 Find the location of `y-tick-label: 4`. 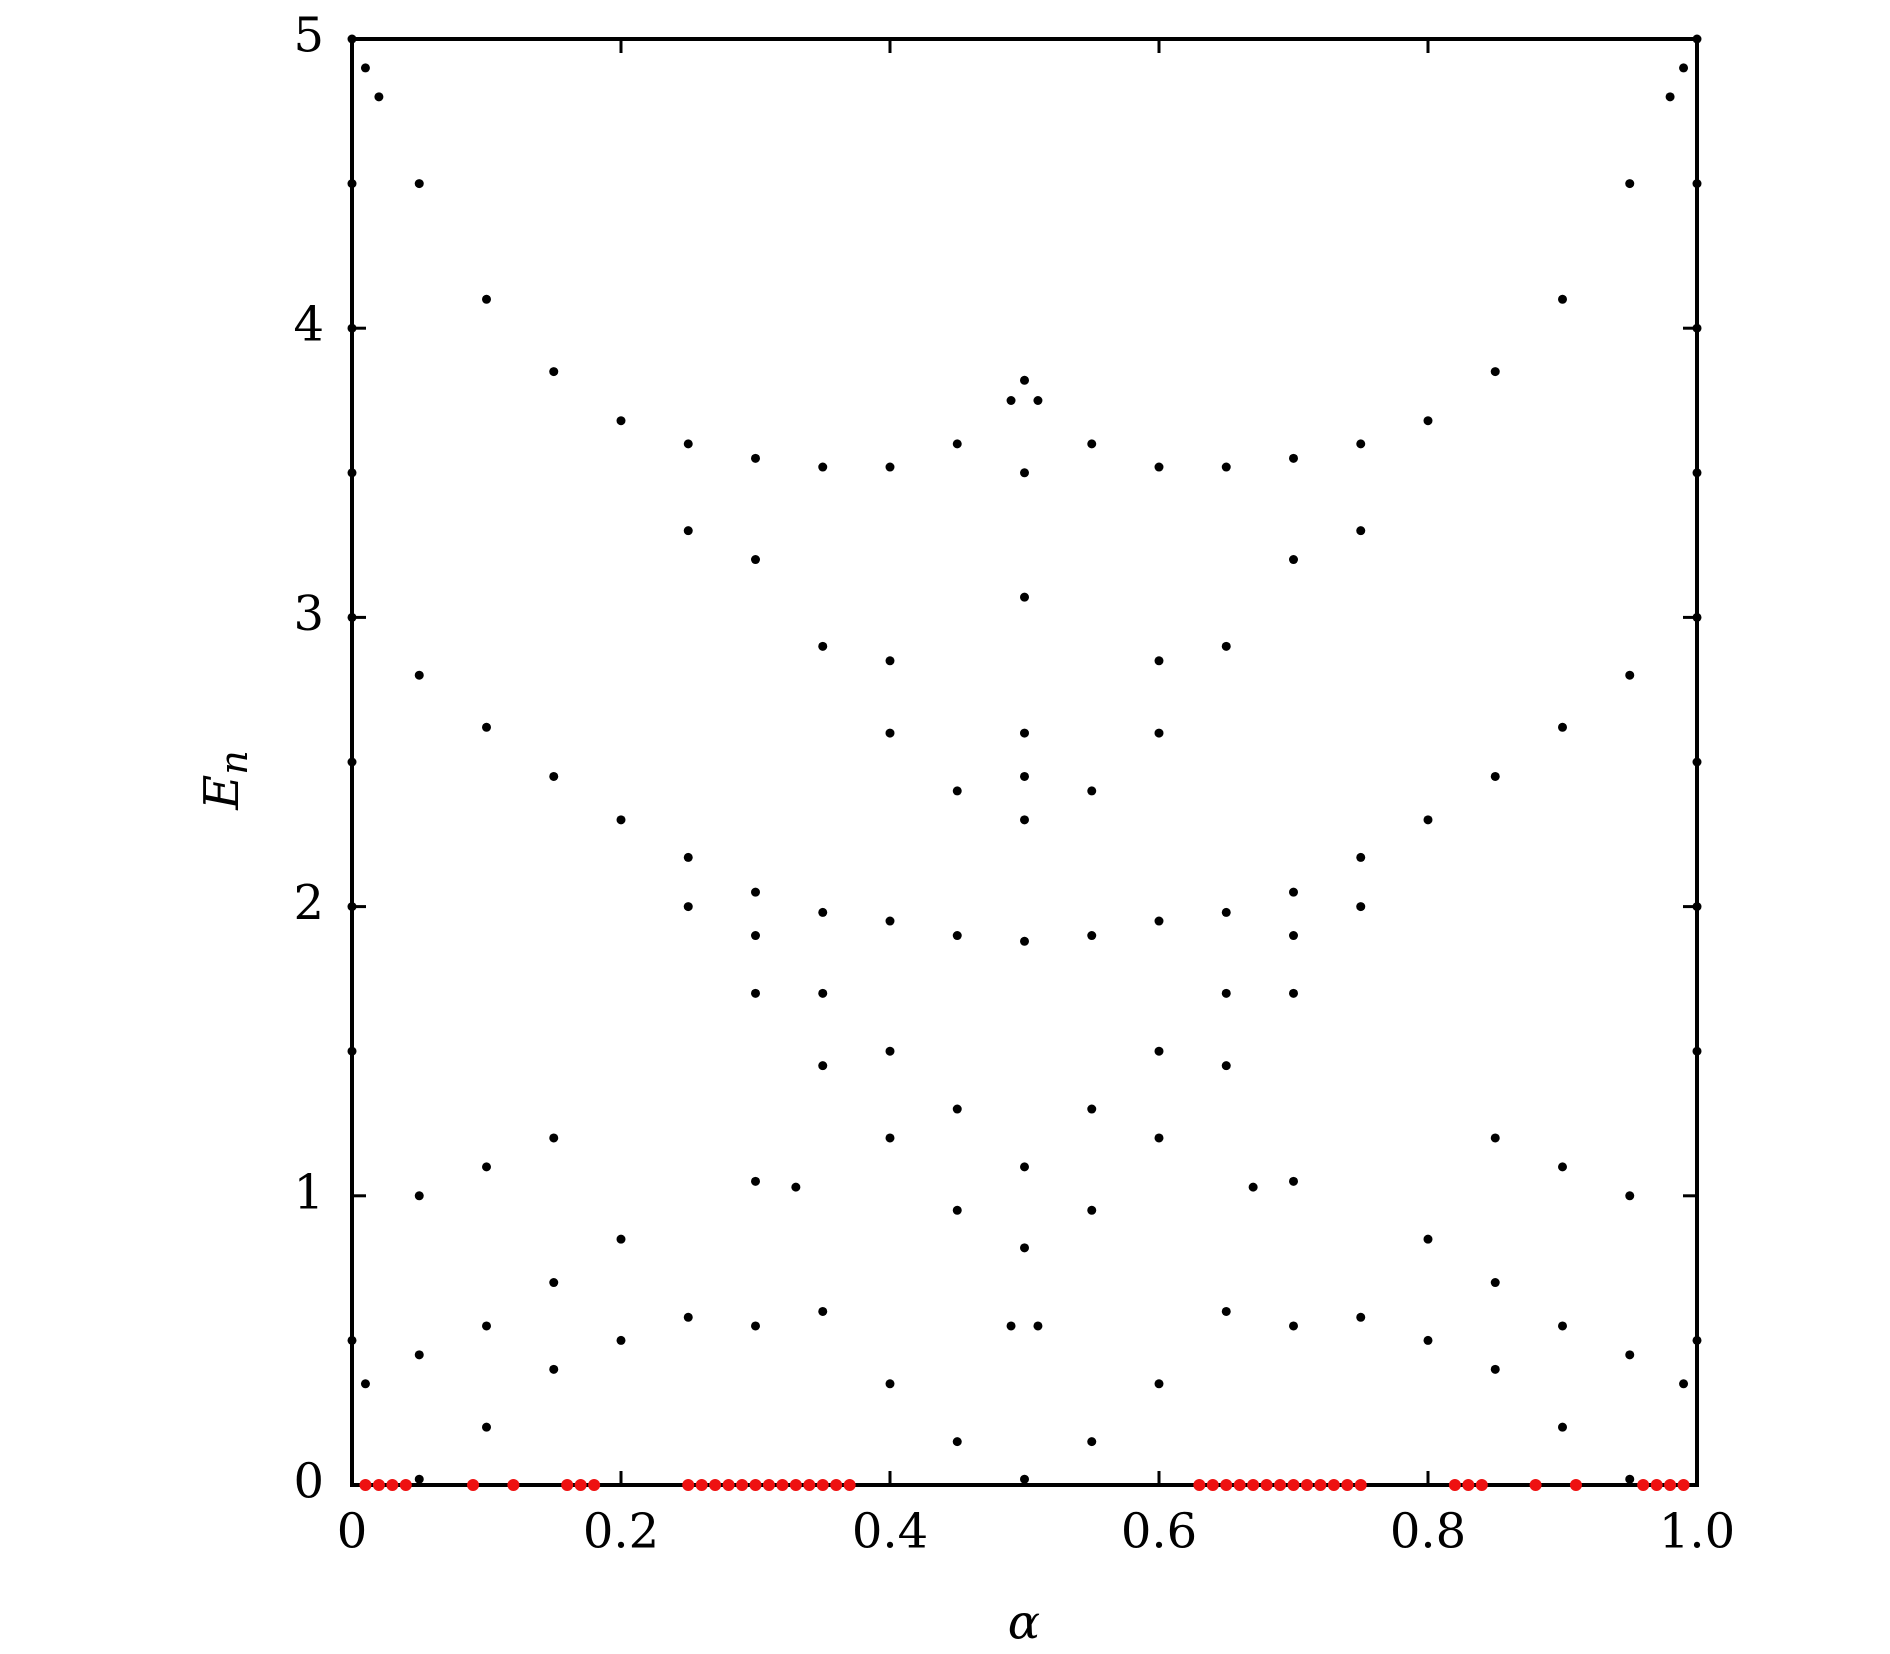

y-tick-label: 4 is located at coordinates (308, 325).